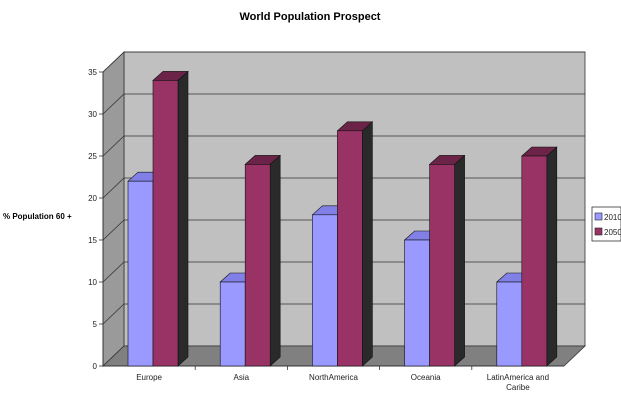  Describe the element at coordinates (113, 209) in the screenshot. I see `side-wall` at that location.